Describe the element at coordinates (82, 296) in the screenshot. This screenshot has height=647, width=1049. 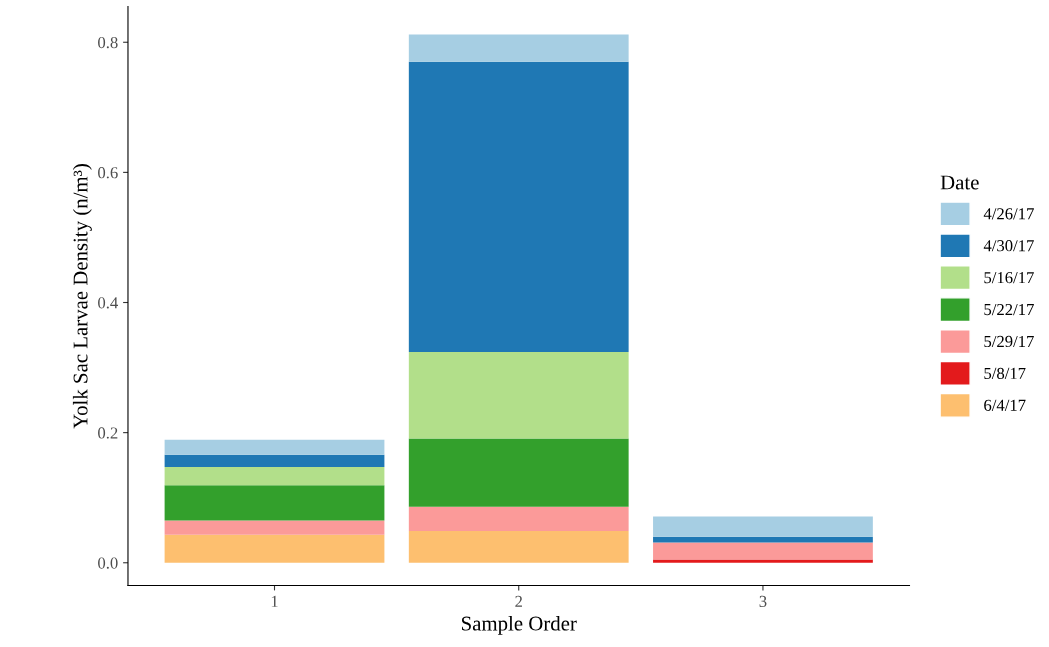
I see `y-axis-title: Yolk Sac Larvae Density (n/m³)` at that location.